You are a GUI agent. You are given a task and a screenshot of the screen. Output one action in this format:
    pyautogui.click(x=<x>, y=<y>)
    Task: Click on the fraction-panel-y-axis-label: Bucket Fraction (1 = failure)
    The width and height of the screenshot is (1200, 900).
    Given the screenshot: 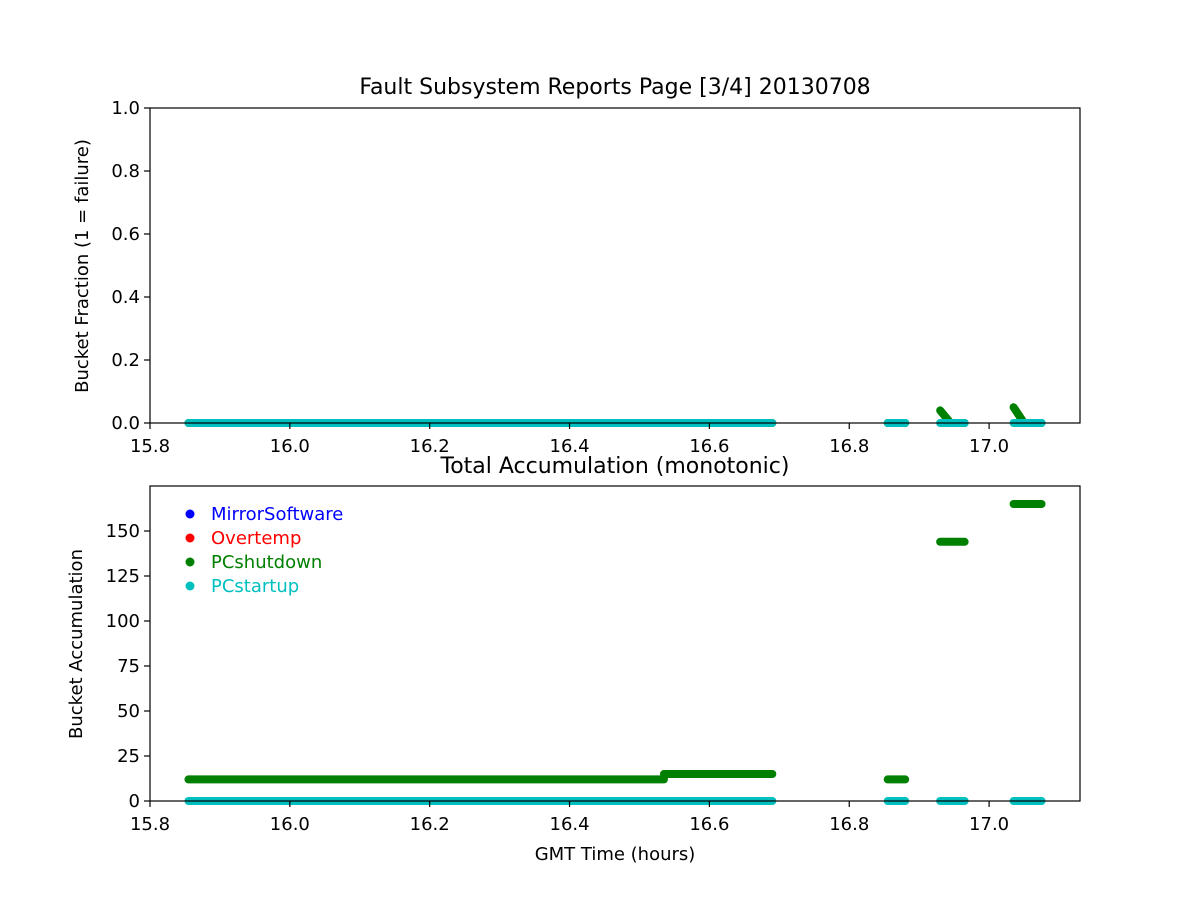 What is the action you would take?
    pyautogui.click(x=82, y=266)
    